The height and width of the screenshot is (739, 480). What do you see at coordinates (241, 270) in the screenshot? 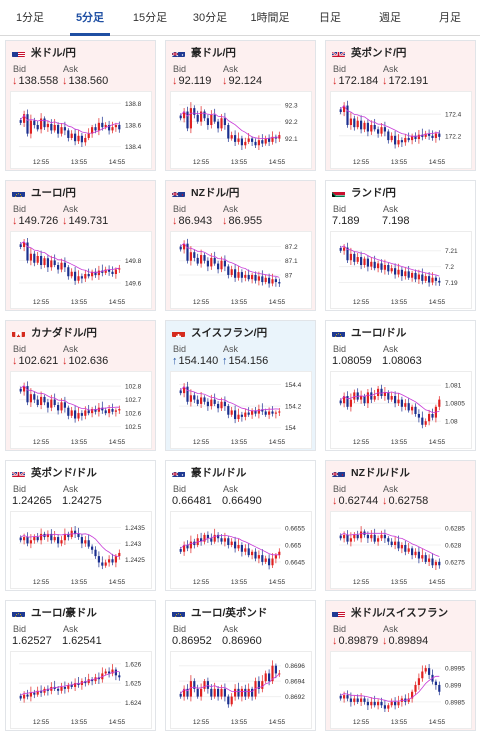
I see `chart-area: 87.2 87.1 87 12:55 13:55 14:55` at bounding box center [241, 270].